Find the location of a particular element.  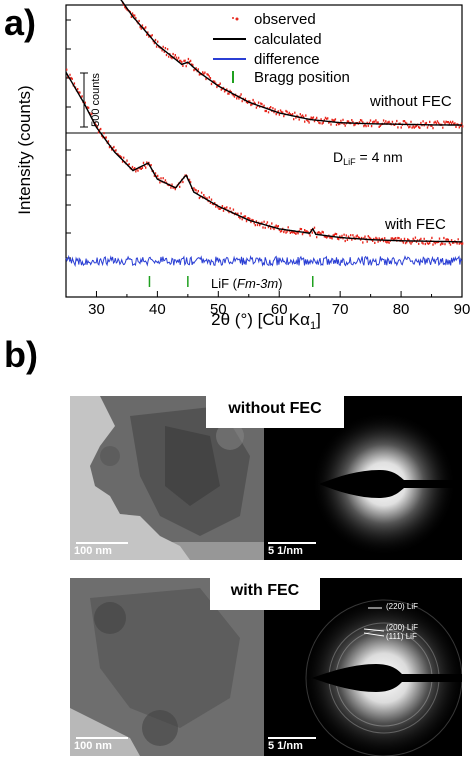

y-ticks is located at coordinates (68, 139).